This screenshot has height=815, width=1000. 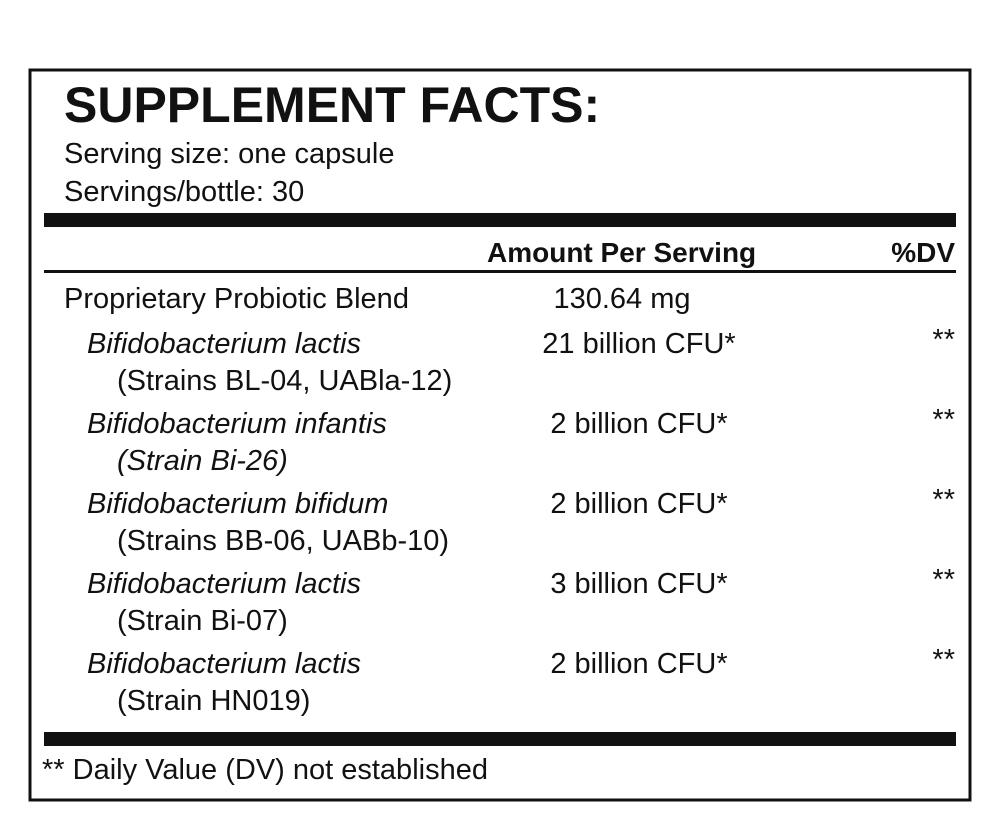 I want to click on serving-size: Serving size: one capsule, so click(x=229, y=154).